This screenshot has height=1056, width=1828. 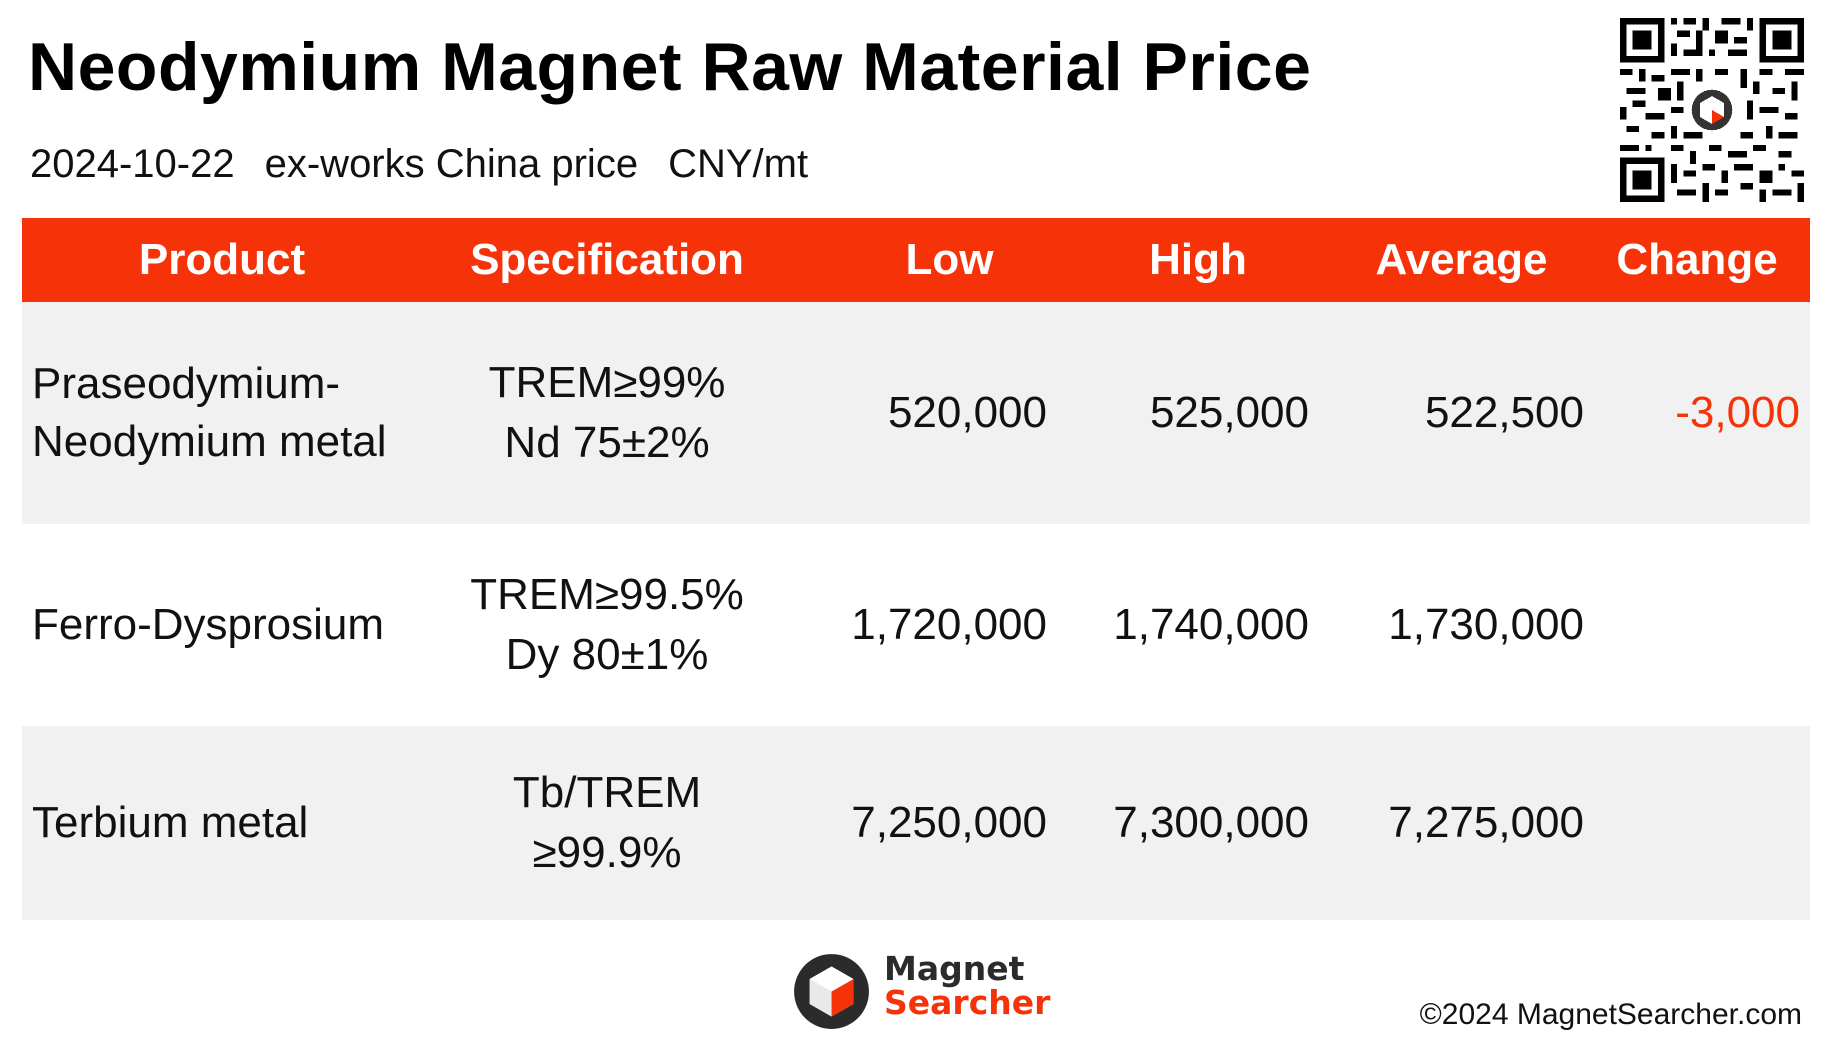 I want to click on price-info: 2024-10-22 ex-works China price CNY/mt, so click(x=434, y=164).